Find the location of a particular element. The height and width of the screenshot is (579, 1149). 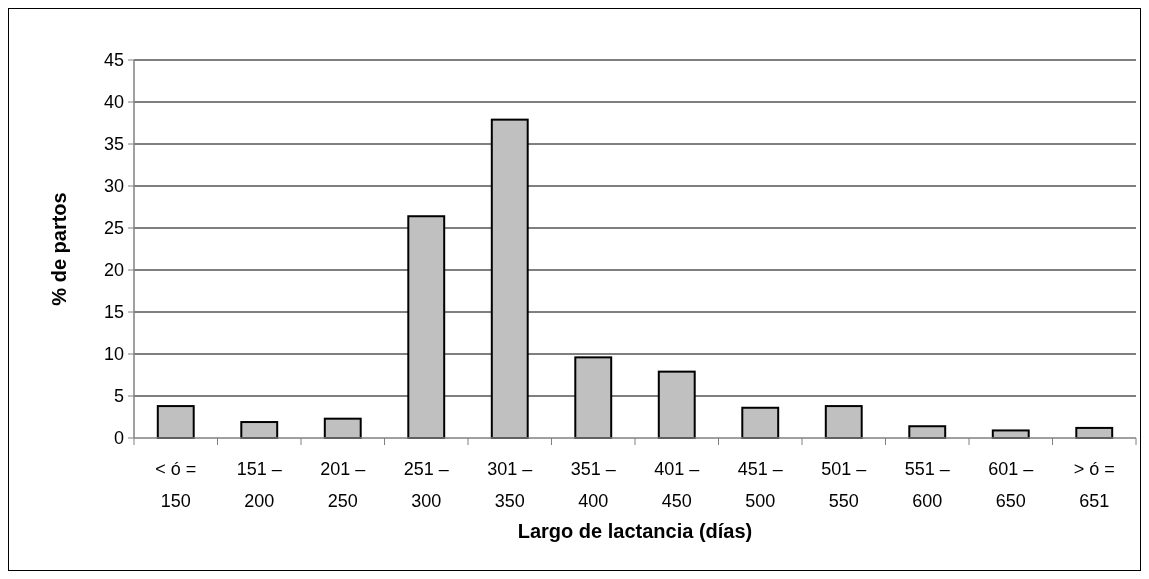

y-tick-label: 25 is located at coordinates (113, 228).